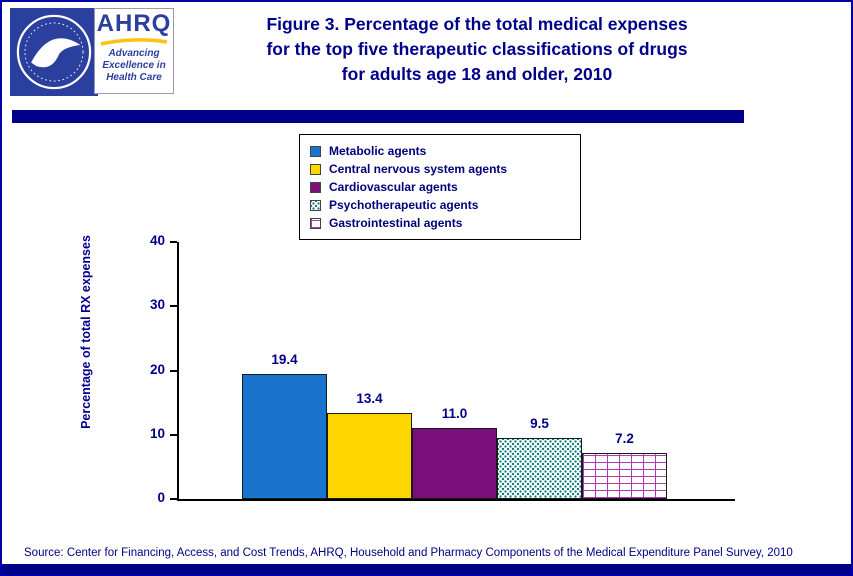  What do you see at coordinates (393, 187) in the screenshot?
I see `legend-label: Cardiovascular agents` at bounding box center [393, 187].